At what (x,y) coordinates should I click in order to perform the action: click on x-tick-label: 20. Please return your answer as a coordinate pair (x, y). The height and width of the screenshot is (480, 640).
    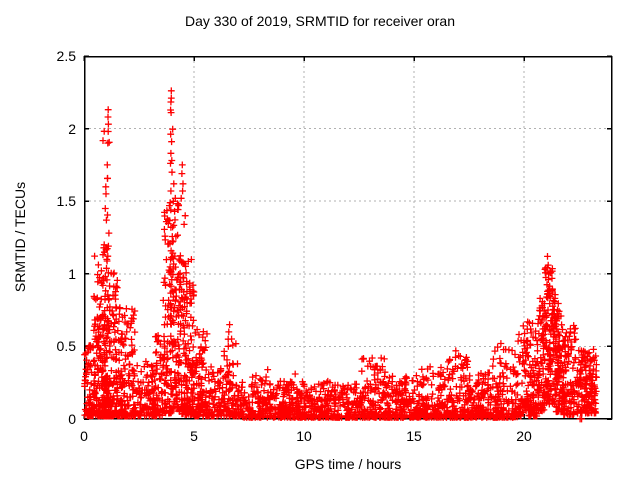
    Looking at the image, I should click on (524, 436).